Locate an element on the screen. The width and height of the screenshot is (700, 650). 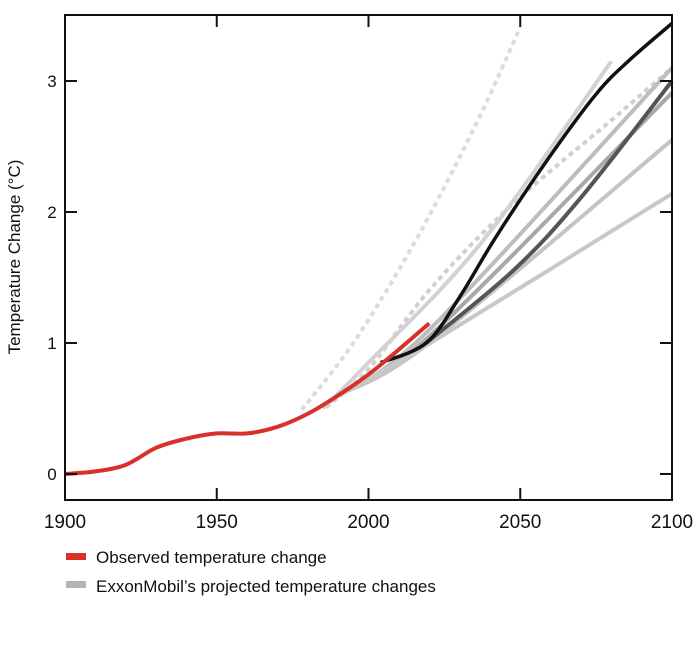
x-tick-label: 2000 is located at coordinates (368, 522).